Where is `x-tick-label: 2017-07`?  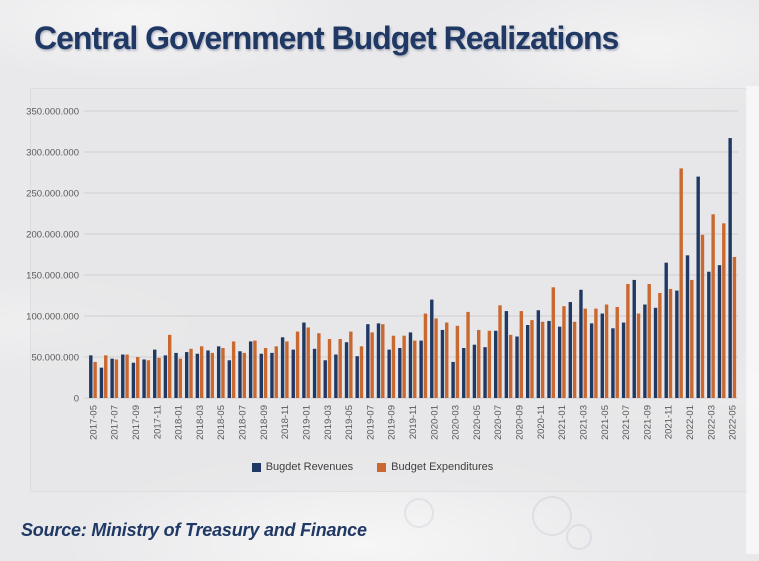 x-tick-label: 2017-07 is located at coordinates (115, 422).